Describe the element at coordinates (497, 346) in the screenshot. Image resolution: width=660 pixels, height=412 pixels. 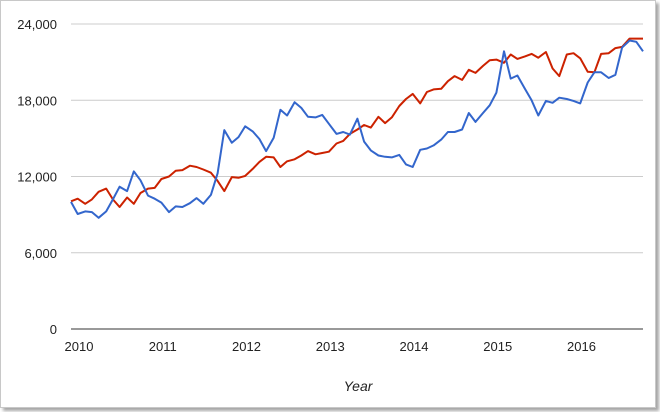
I see `x-tick-label: 2015` at that location.